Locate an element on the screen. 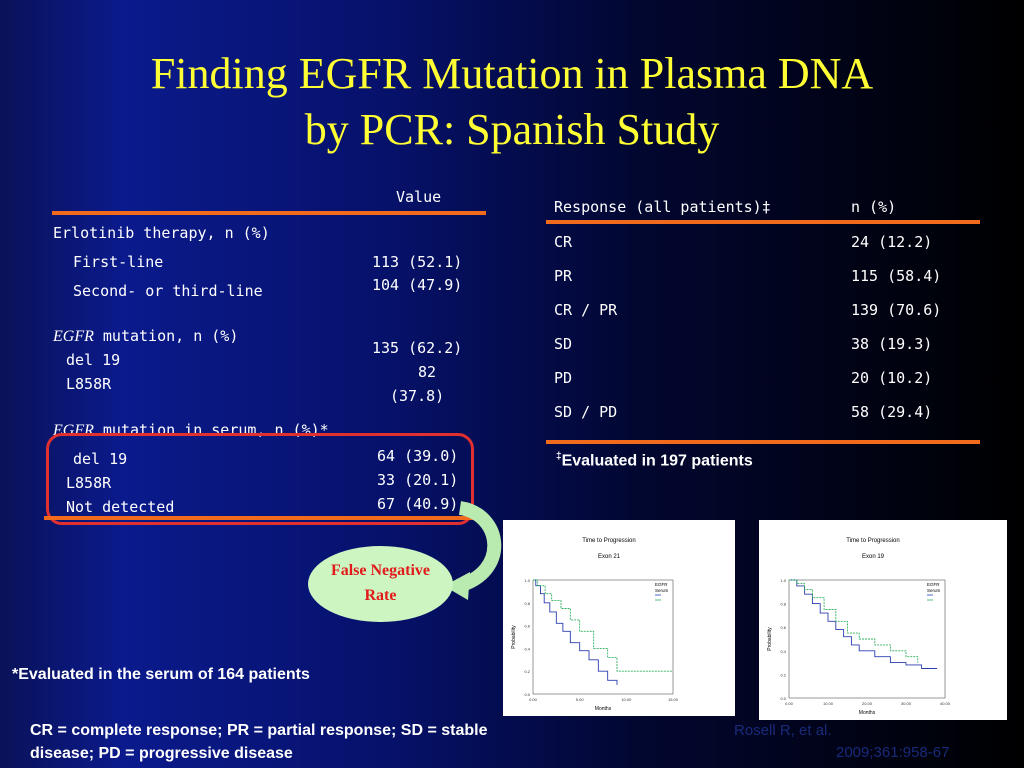 The width and height of the screenshot is (1024, 768). left-top-rule is located at coordinates (269, 213).